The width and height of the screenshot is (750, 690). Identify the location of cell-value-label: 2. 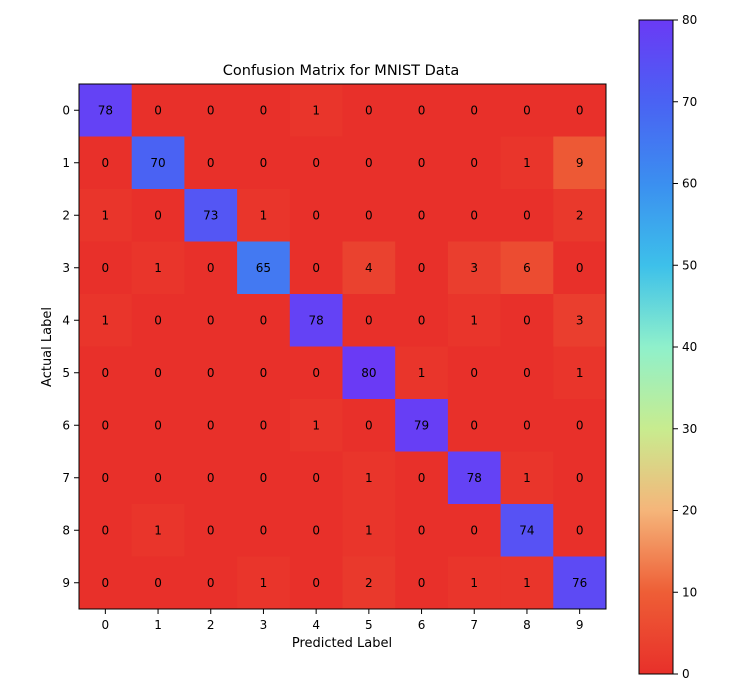
(580, 215).